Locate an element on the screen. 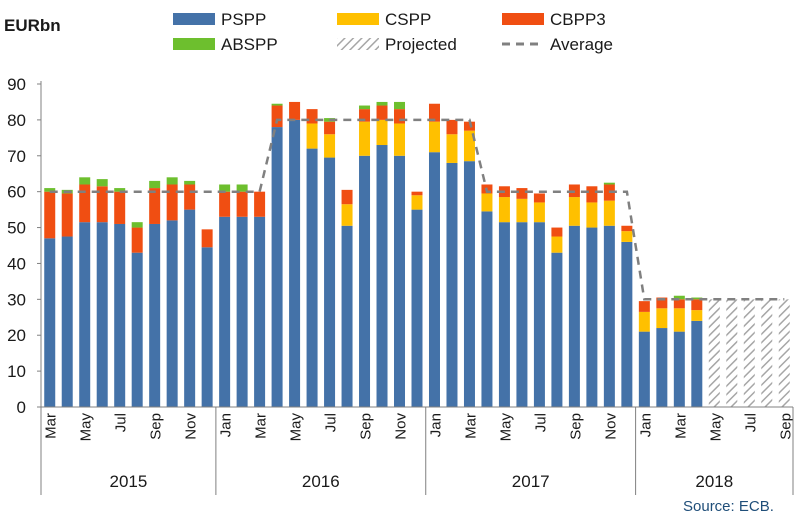 The height and width of the screenshot is (517, 795). legend-swatch-cspp is located at coordinates (358, 19).